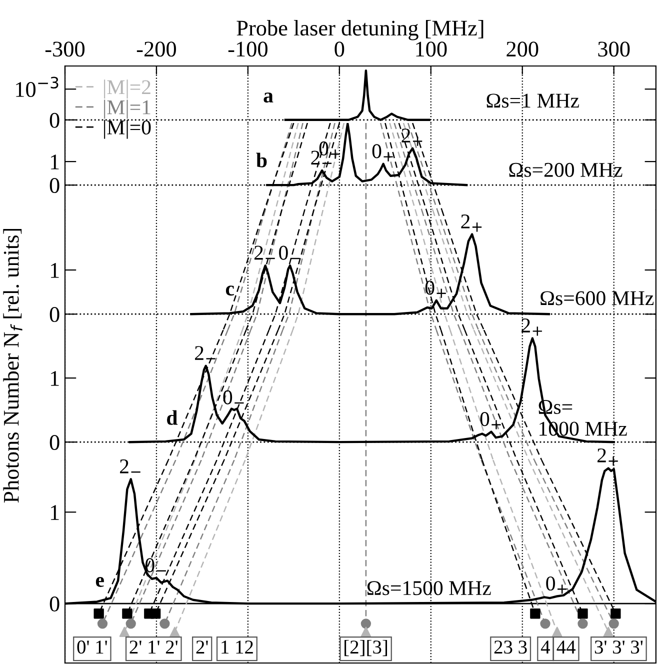  I want to click on annotation: [2][3], so click(366, 648).